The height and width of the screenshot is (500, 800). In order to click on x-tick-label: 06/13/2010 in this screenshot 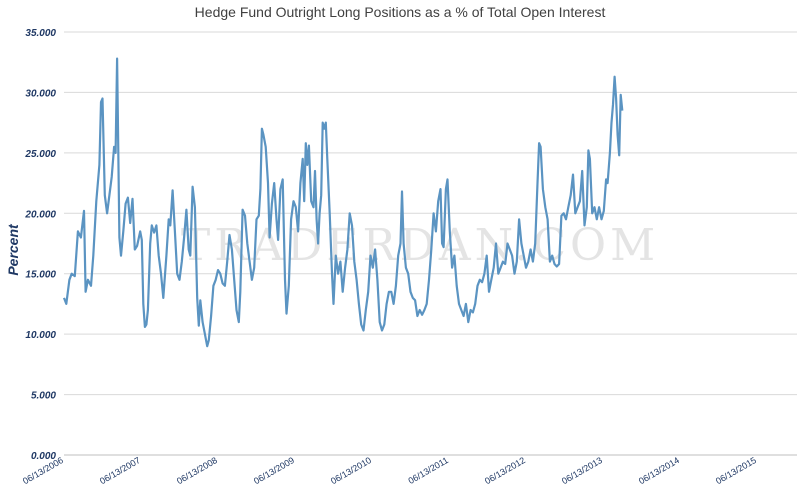, I will do `click(351, 470)`.